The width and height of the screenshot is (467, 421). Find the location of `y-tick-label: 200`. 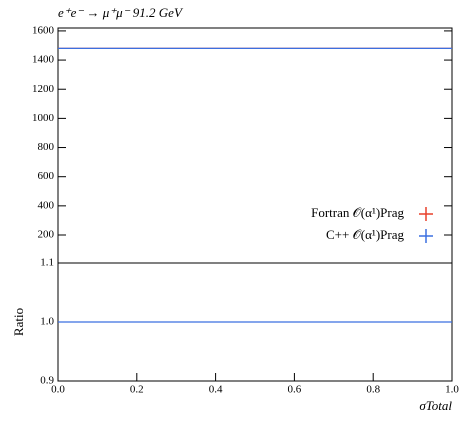

y-tick-label: 200 is located at coordinates (46, 235).